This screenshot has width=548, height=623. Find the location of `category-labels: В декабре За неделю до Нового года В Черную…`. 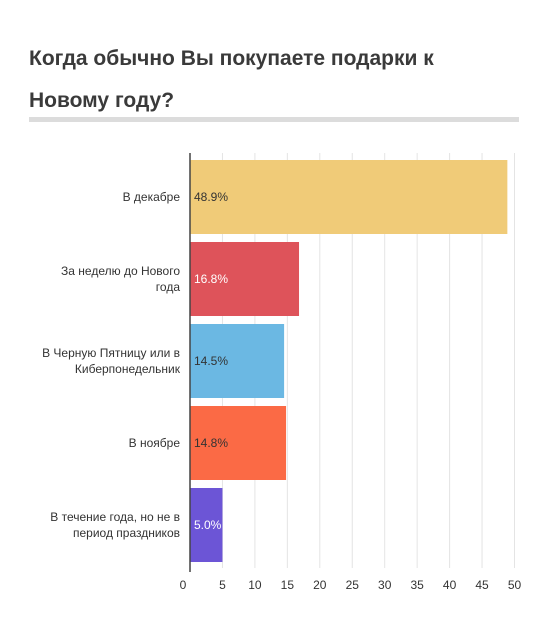

category-labels: В декабре За неделю до Нового года В Черную… is located at coordinates (111, 365).